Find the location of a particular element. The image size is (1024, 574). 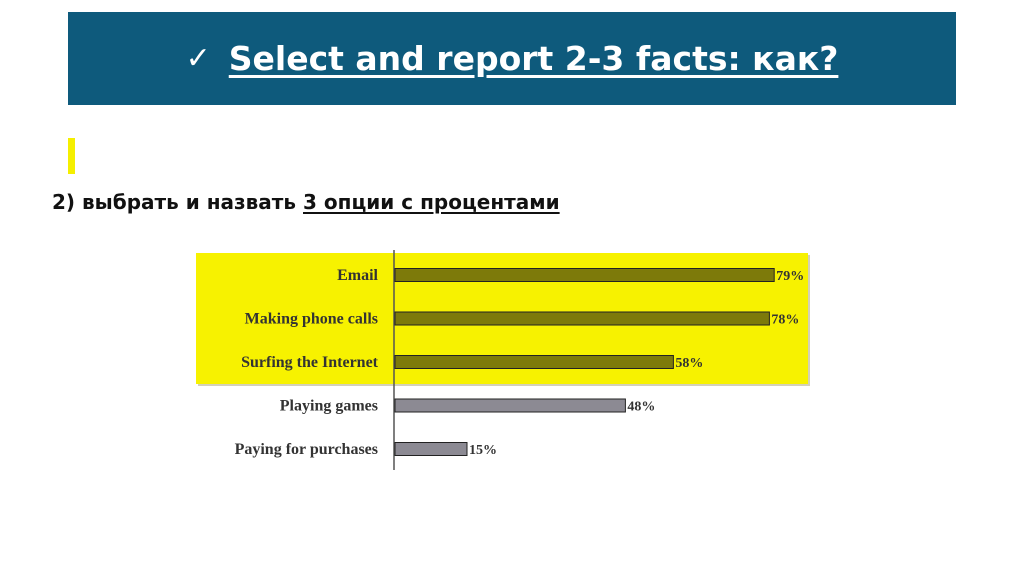

value-label: 78% is located at coordinates (785, 320).